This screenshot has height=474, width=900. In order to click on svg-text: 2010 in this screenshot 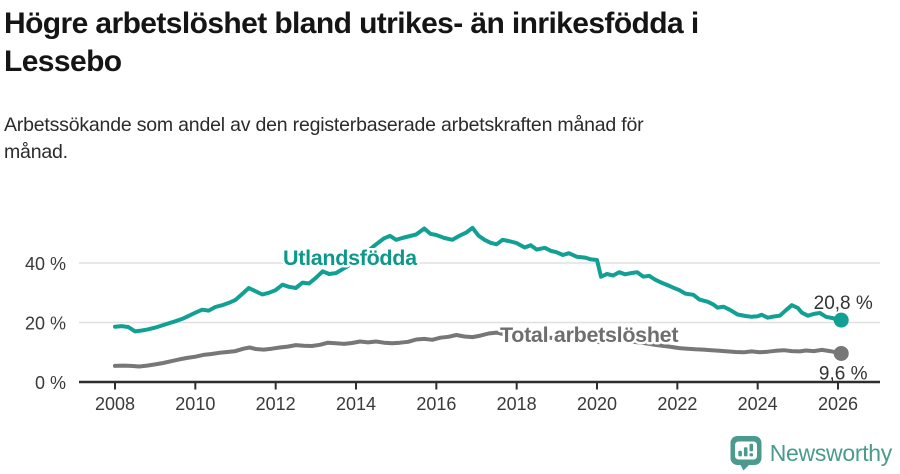, I will do `click(195, 404)`.